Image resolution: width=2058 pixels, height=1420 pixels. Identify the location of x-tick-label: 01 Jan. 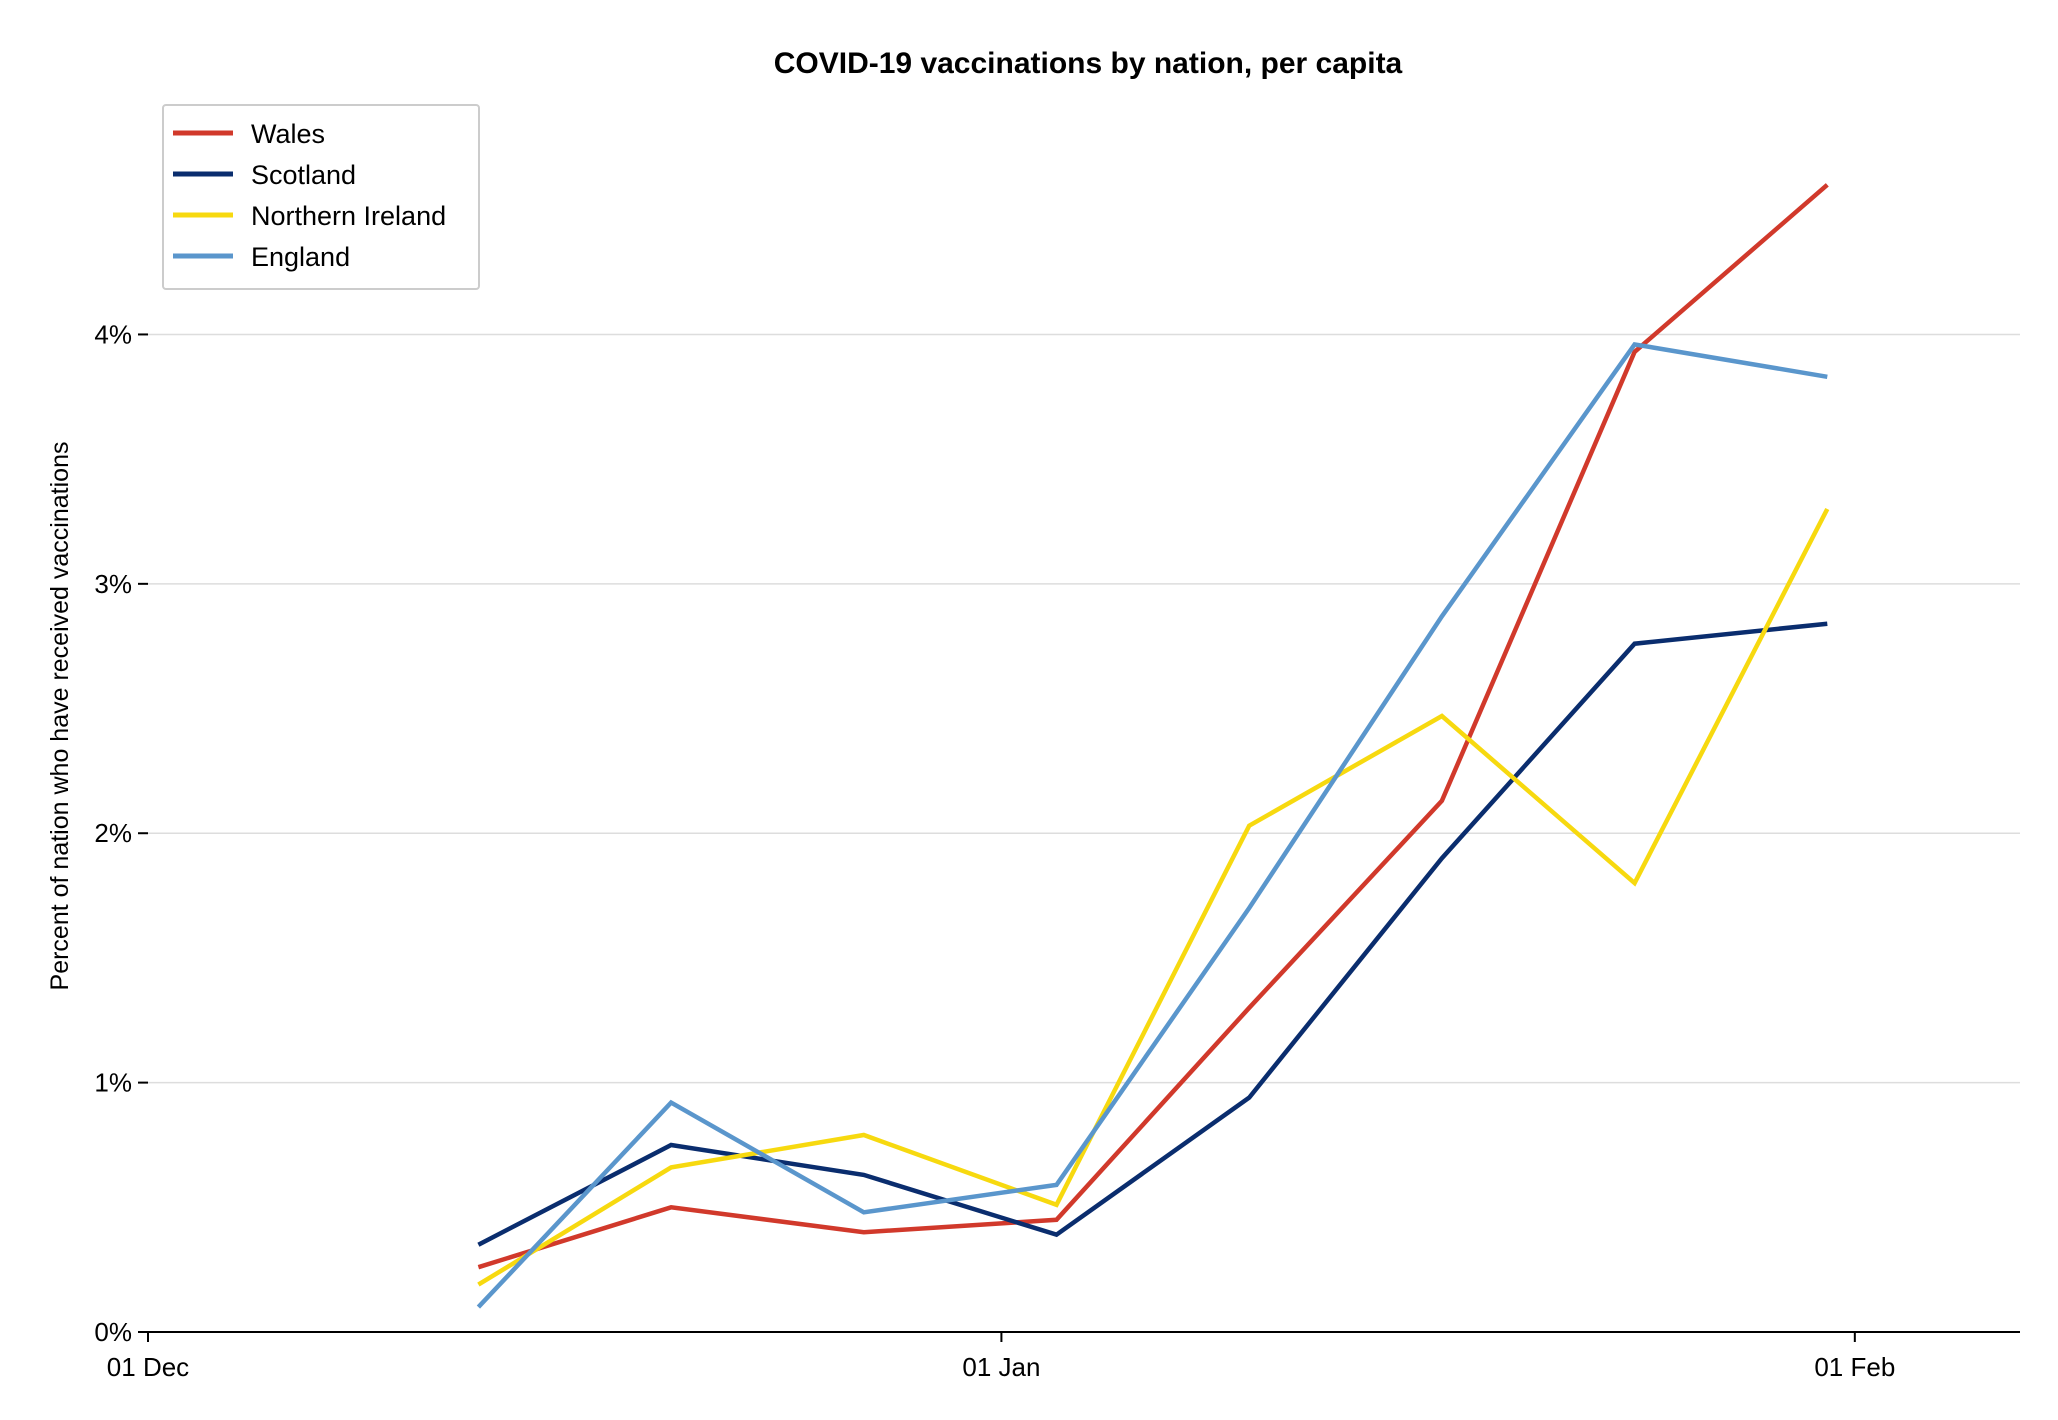
(1001, 1367).